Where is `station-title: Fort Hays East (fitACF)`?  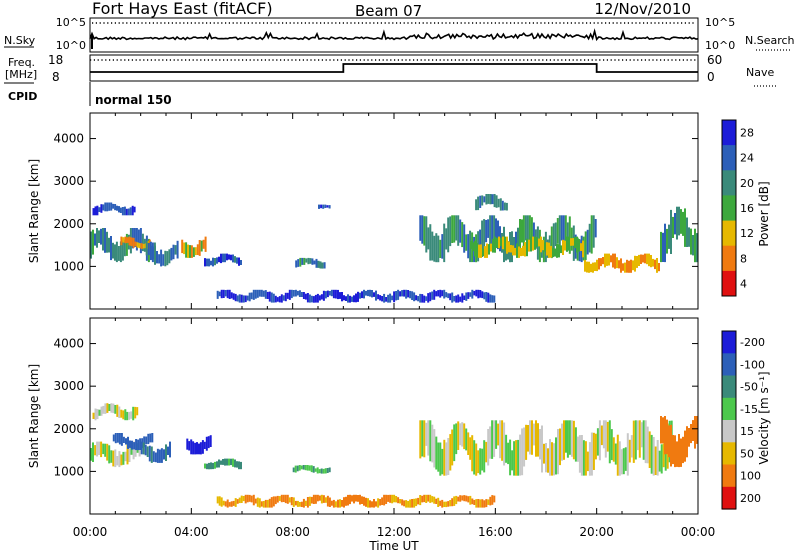
station-title: Fort Hays East (fitACF) is located at coordinates (182, 9).